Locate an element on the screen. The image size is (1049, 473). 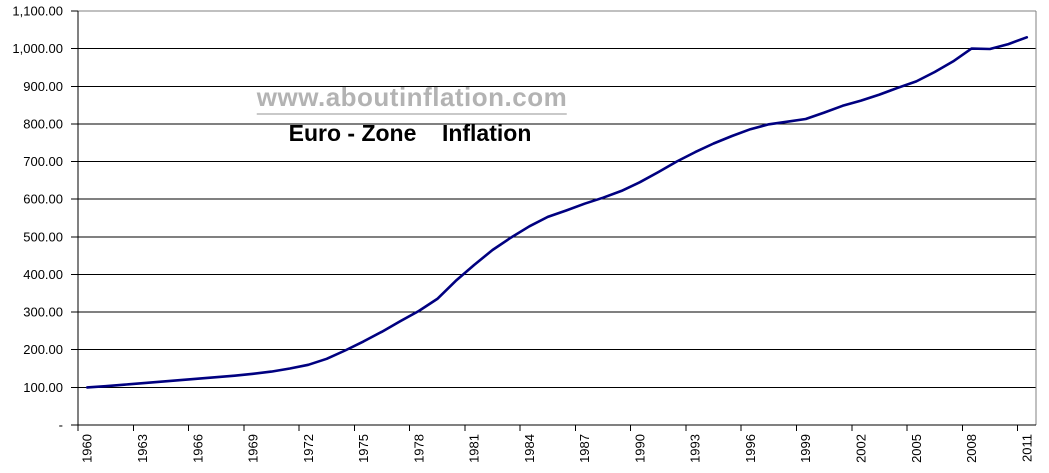
x-axis-label: 2011 is located at coordinates (1026, 448).